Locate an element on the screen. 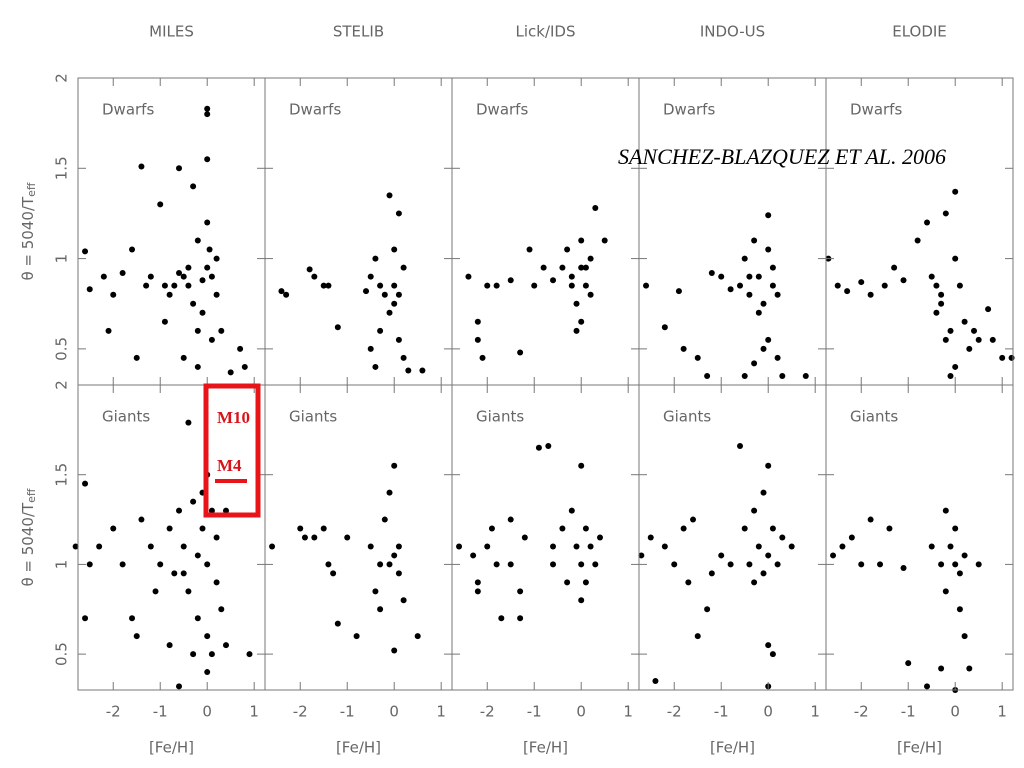 This screenshot has width=1024, height=768. y-tick-label: 1 is located at coordinates (62, 259).